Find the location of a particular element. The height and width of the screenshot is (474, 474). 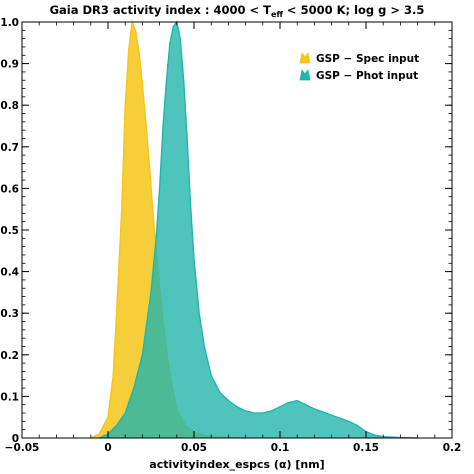

y-tick-label: 0.8 is located at coordinates (9, 106).